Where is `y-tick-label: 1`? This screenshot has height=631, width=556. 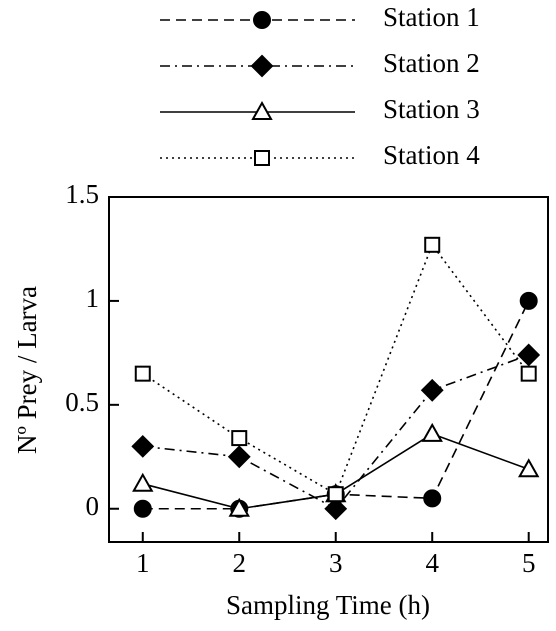
y-tick-label: 1 is located at coordinates (93, 298).